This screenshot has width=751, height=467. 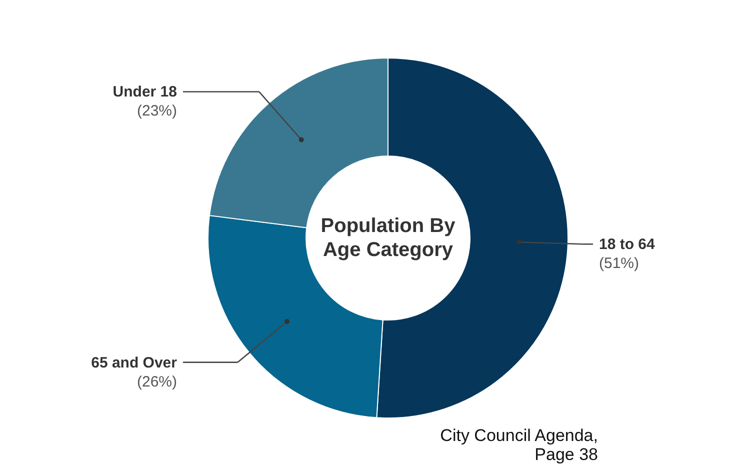 I want to click on data-label: (23%), so click(x=156, y=111).